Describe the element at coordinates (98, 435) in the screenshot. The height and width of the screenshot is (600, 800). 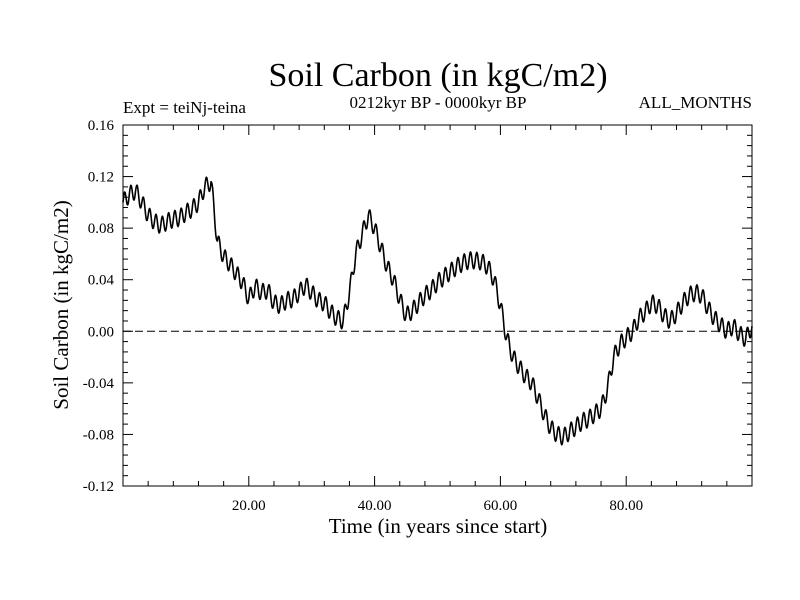
I see `y-tick-label: -0.08` at that location.